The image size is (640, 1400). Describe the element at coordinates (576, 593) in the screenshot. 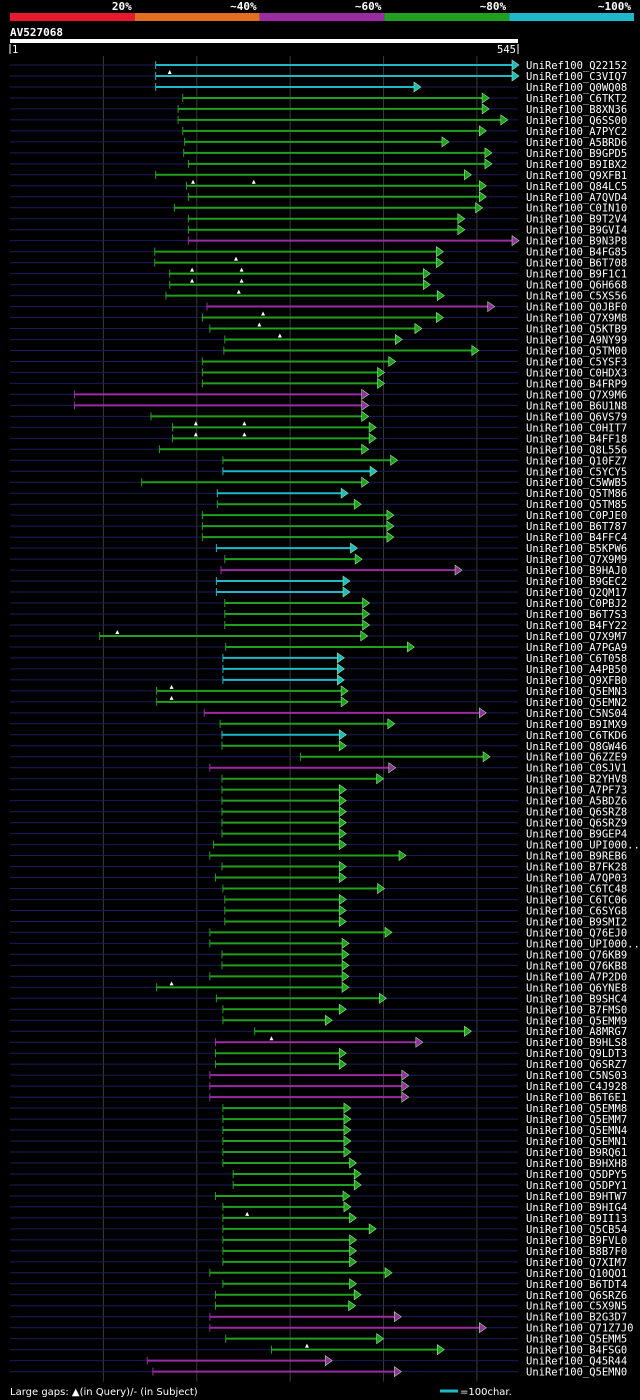

I see `hit-name: UniRef100_Q2QM17` at that location.